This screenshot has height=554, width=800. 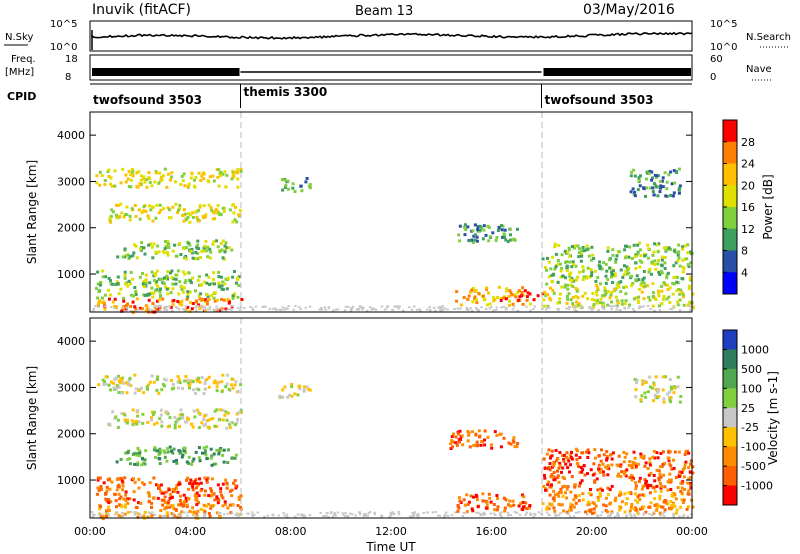 I want to click on noise-right-tick-top: 10^5, so click(x=723, y=24).